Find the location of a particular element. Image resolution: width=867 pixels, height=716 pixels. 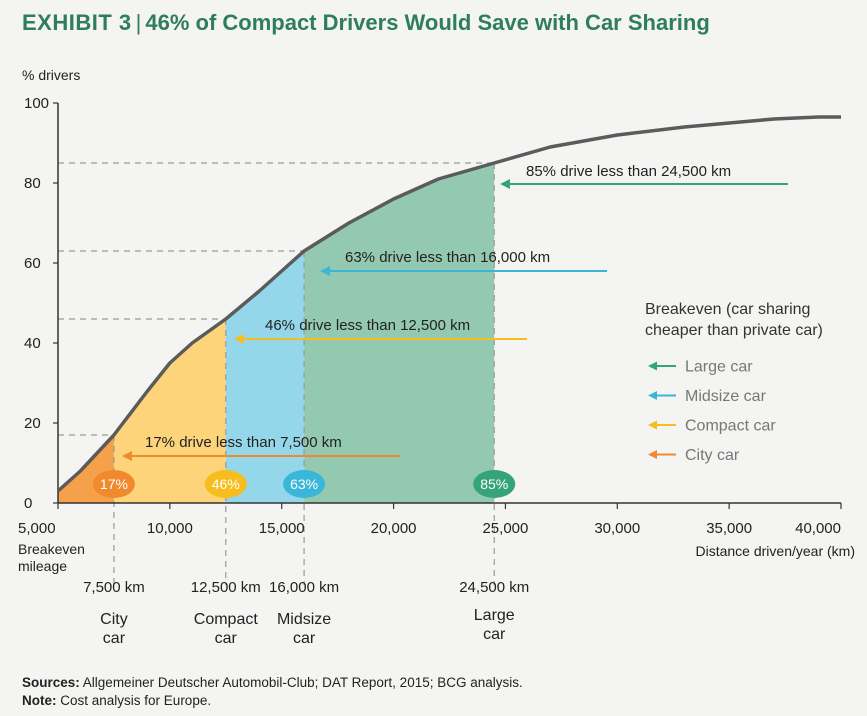

arrow-head-compact-car is located at coordinates (239, 339).